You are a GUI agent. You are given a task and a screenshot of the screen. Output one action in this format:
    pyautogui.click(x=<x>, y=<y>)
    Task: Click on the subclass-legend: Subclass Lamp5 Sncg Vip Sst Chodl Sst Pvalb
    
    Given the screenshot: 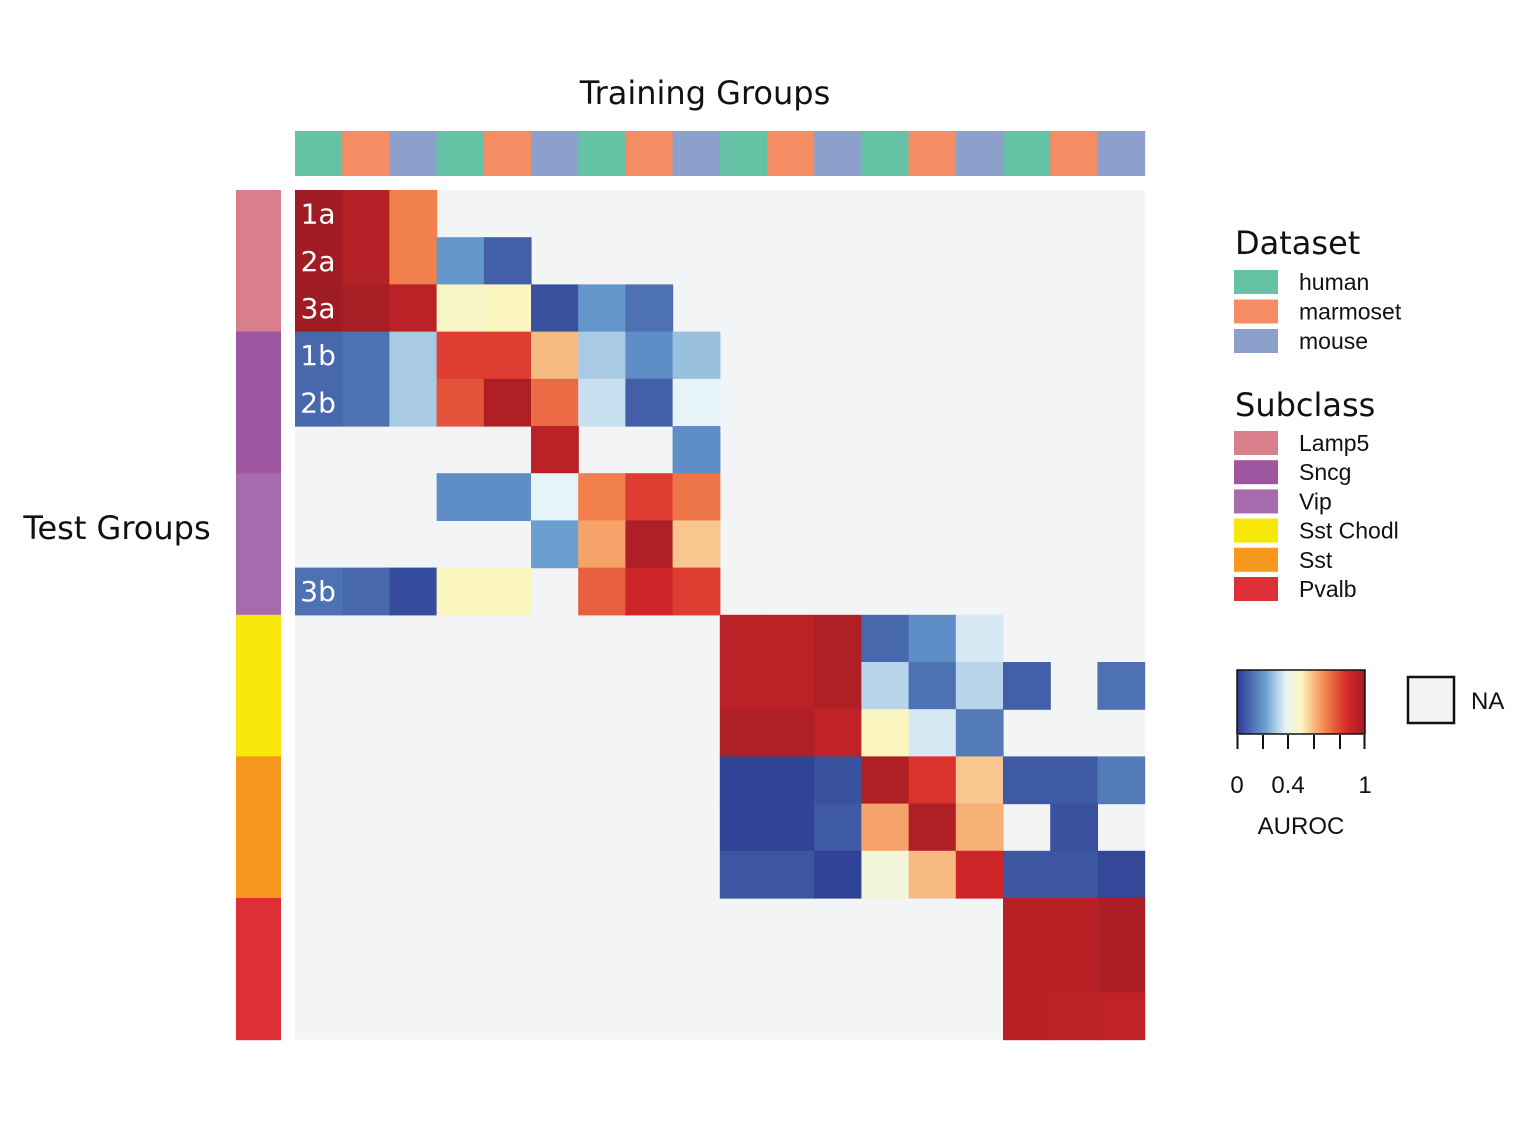 What is the action you would take?
    pyautogui.click(x=1316, y=494)
    